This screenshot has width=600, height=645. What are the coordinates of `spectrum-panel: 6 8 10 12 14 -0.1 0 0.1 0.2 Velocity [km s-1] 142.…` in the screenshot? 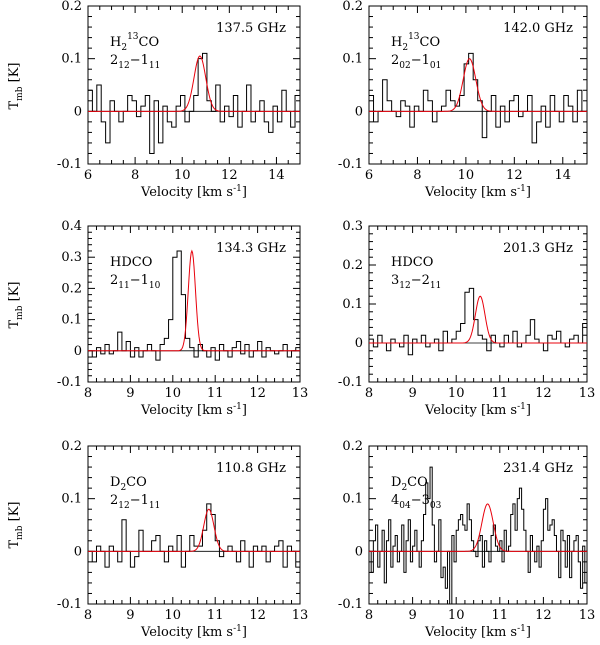 It's located at (463, 100).